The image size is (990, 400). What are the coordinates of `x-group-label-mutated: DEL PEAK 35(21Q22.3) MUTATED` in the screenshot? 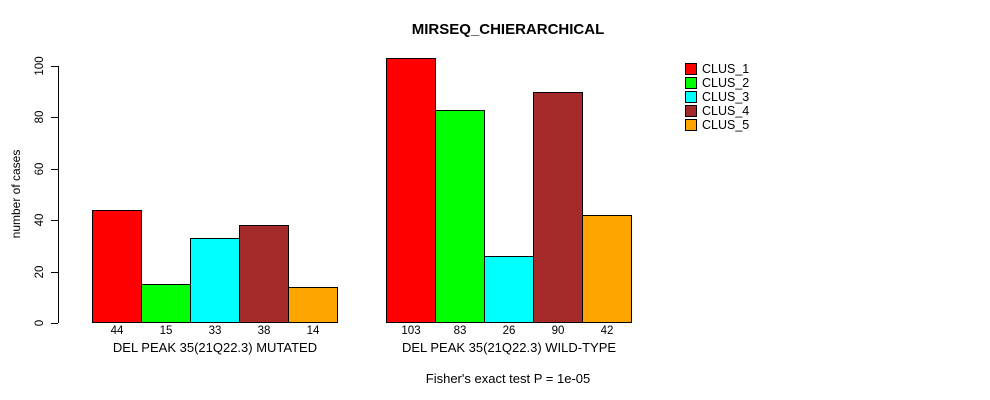 It's located at (215, 347).